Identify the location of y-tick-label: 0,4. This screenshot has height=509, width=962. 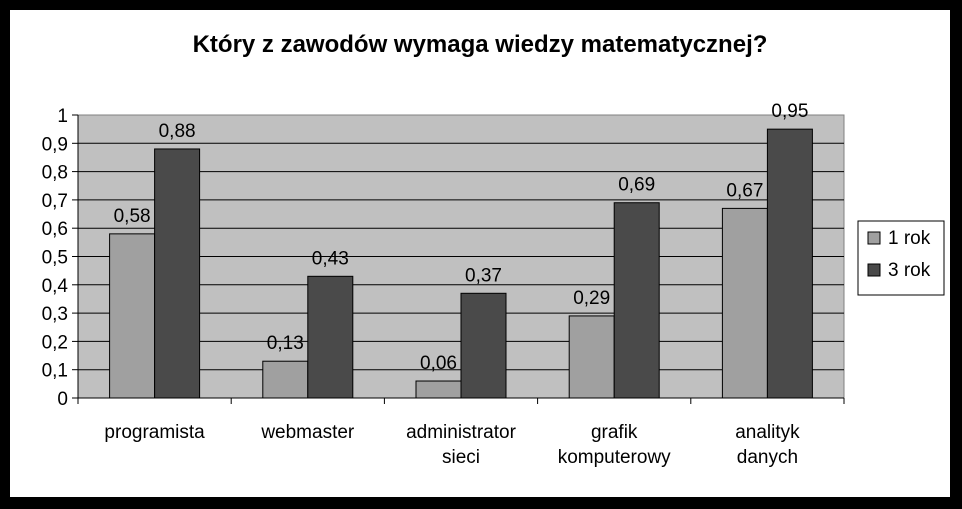
(55, 286).